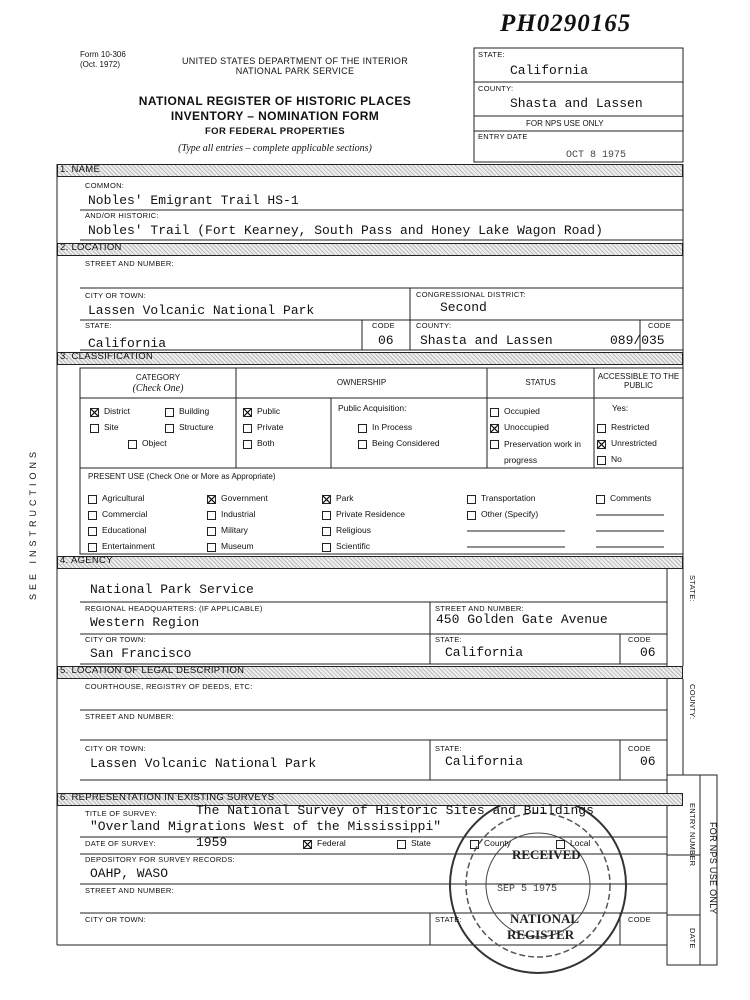 The height and width of the screenshot is (1000, 750). What do you see at coordinates (174, 608) in the screenshot?
I see `field-label: REGIONAL HEADQUARTERS: (If applicable)` at bounding box center [174, 608].